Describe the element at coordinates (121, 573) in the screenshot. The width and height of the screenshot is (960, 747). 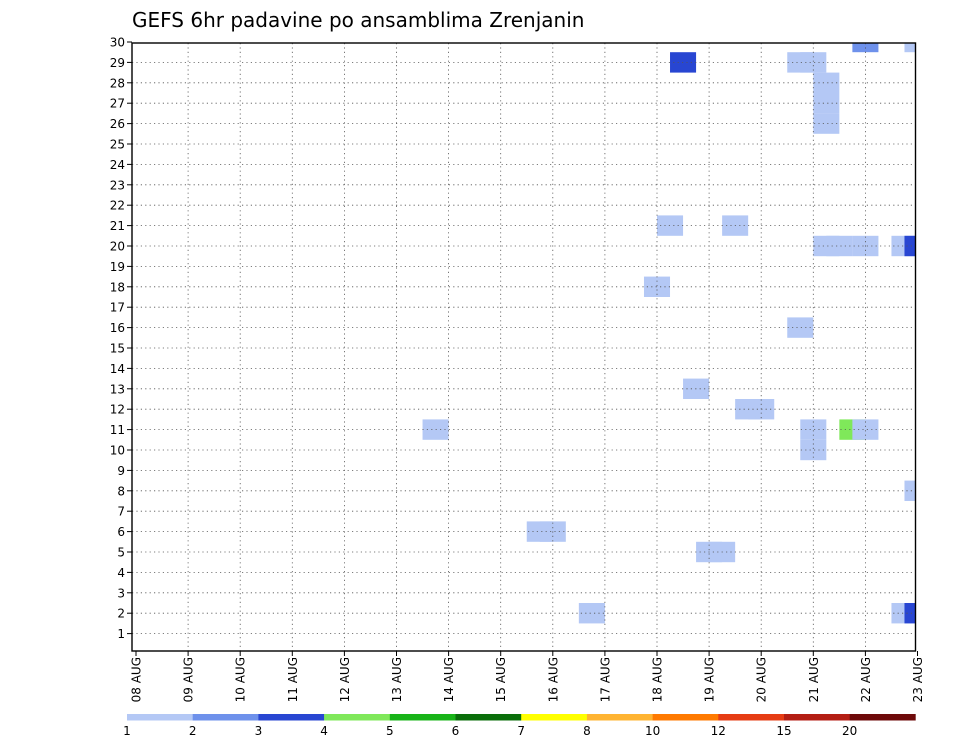
I see `y-tick-label: 4` at that location.